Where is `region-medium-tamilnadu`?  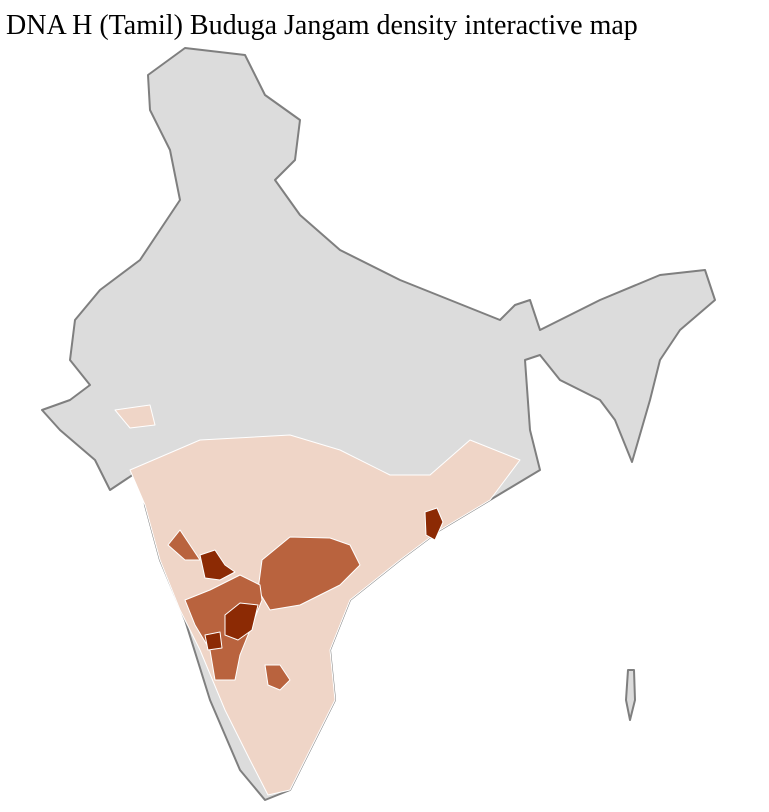
region-medium-tamilnadu is located at coordinates (277, 677).